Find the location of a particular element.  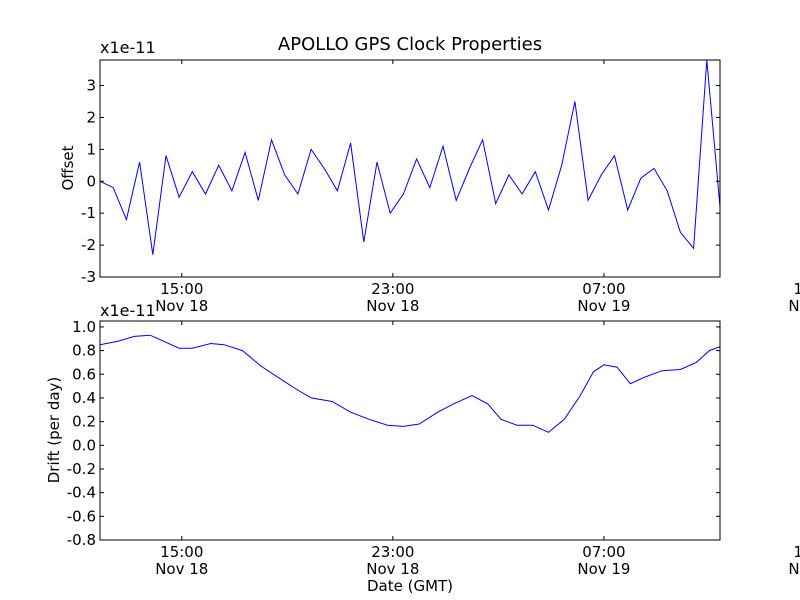

drift-y-tick-label: -0.2 is located at coordinates (81, 469).